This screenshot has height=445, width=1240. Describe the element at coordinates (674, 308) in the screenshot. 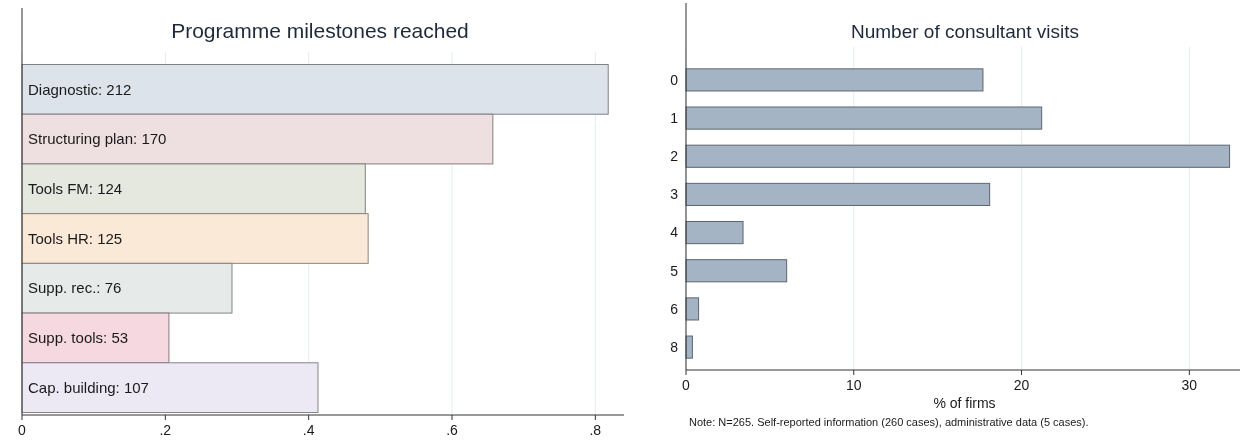

I see `y-tick-label: 6` at that location.